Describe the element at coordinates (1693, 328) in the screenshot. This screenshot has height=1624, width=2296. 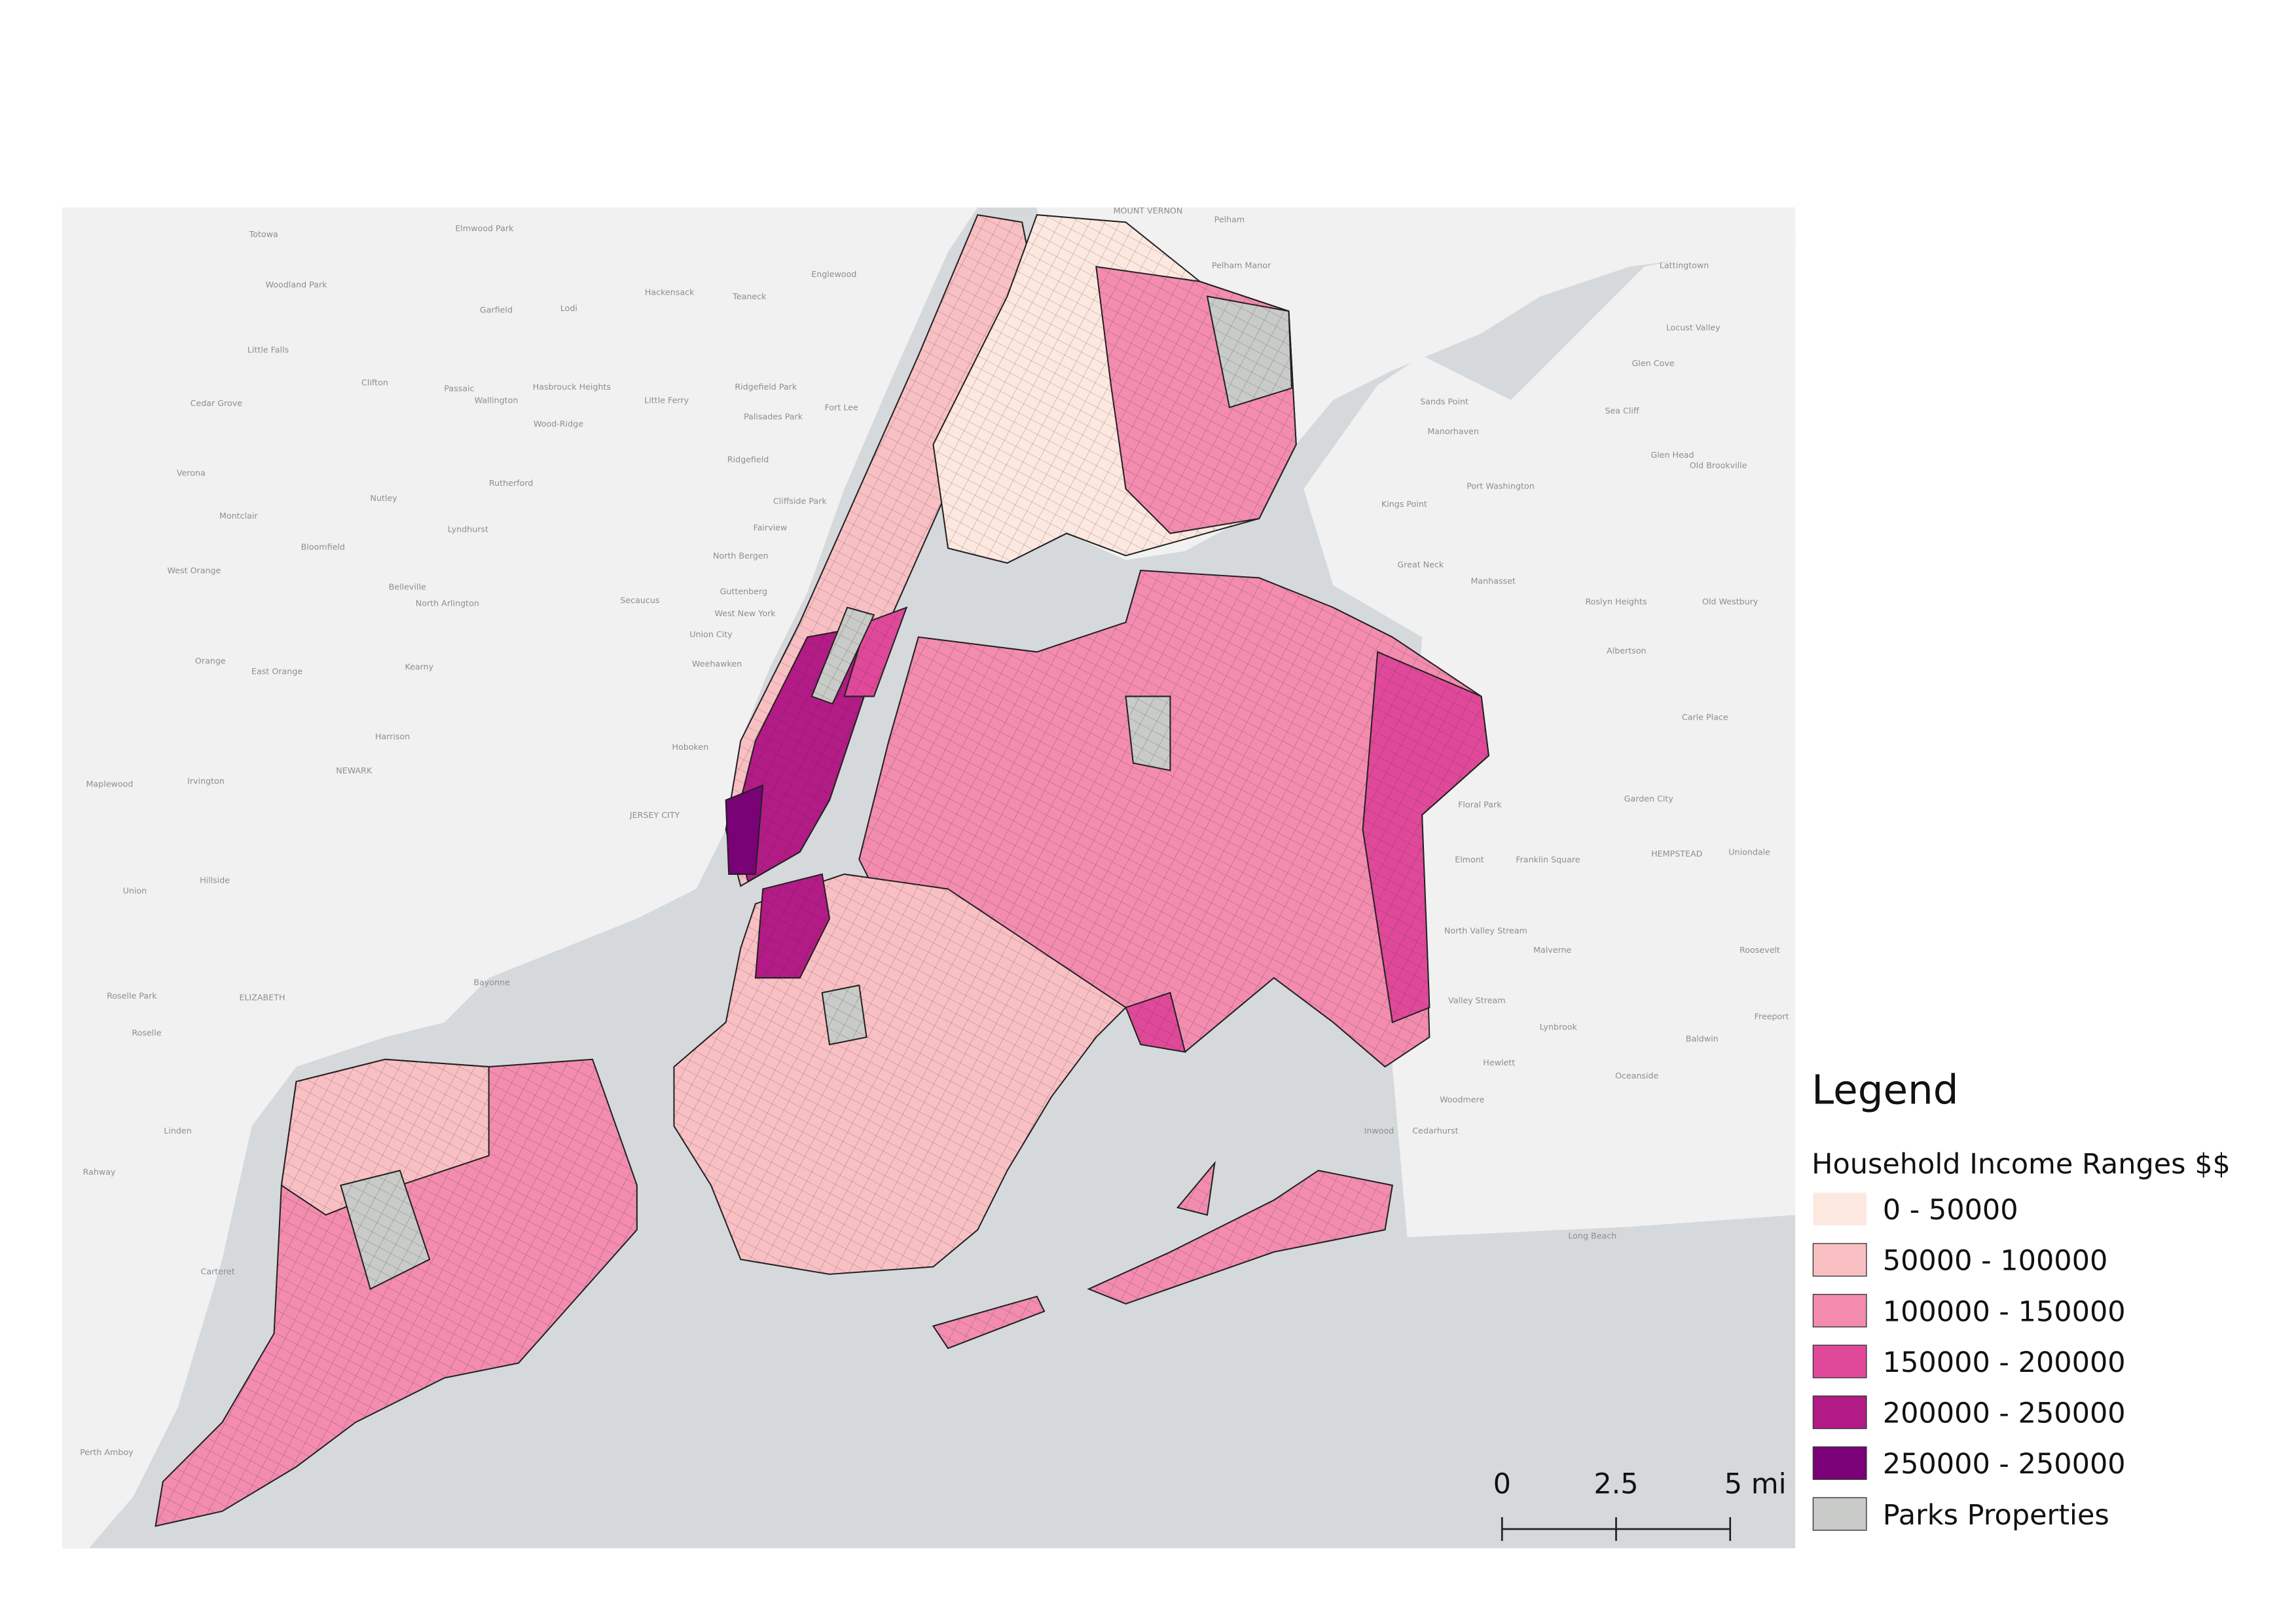
I see `place-label: Locust Valley` at that location.